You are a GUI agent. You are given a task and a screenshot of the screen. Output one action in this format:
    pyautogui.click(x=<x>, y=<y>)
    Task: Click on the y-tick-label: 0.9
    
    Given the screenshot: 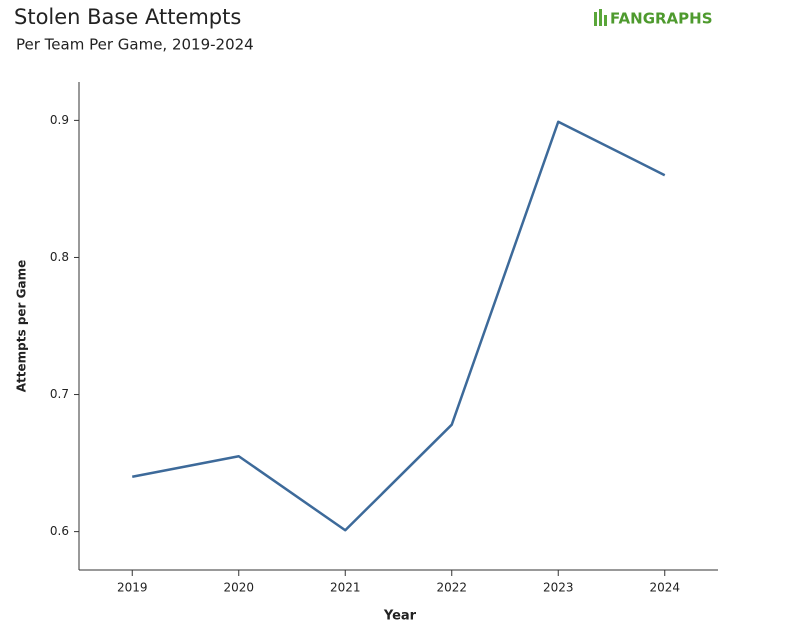 What is the action you would take?
    pyautogui.click(x=59, y=120)
    